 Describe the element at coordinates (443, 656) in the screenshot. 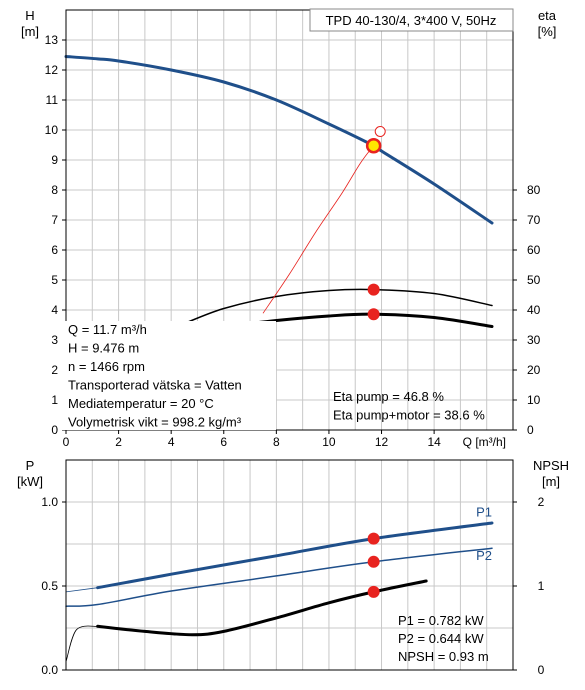

I see `power-info-line: NPSH = 0.93 m` at that location.